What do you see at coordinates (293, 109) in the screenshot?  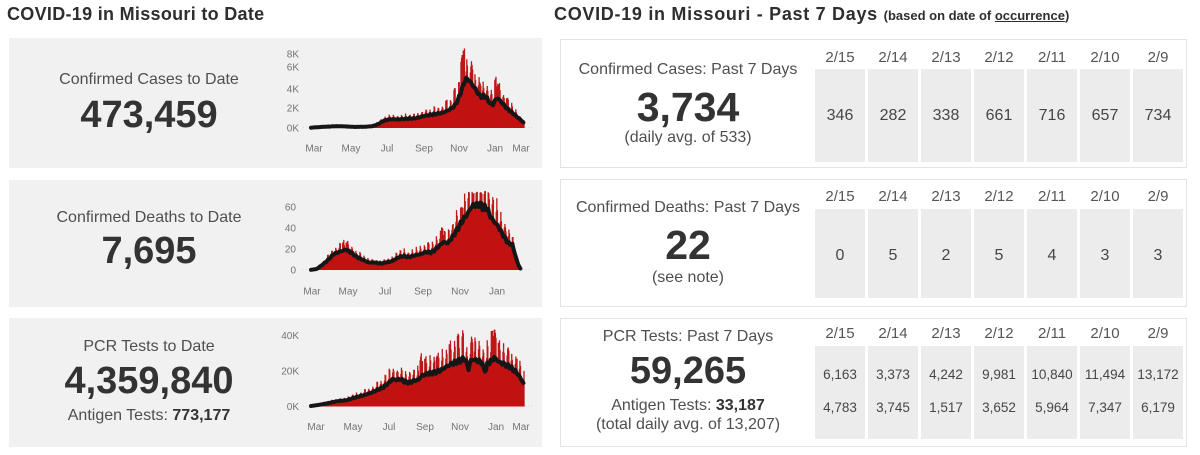 I see `svg-text: 2K` at bounding box center [293, 109].